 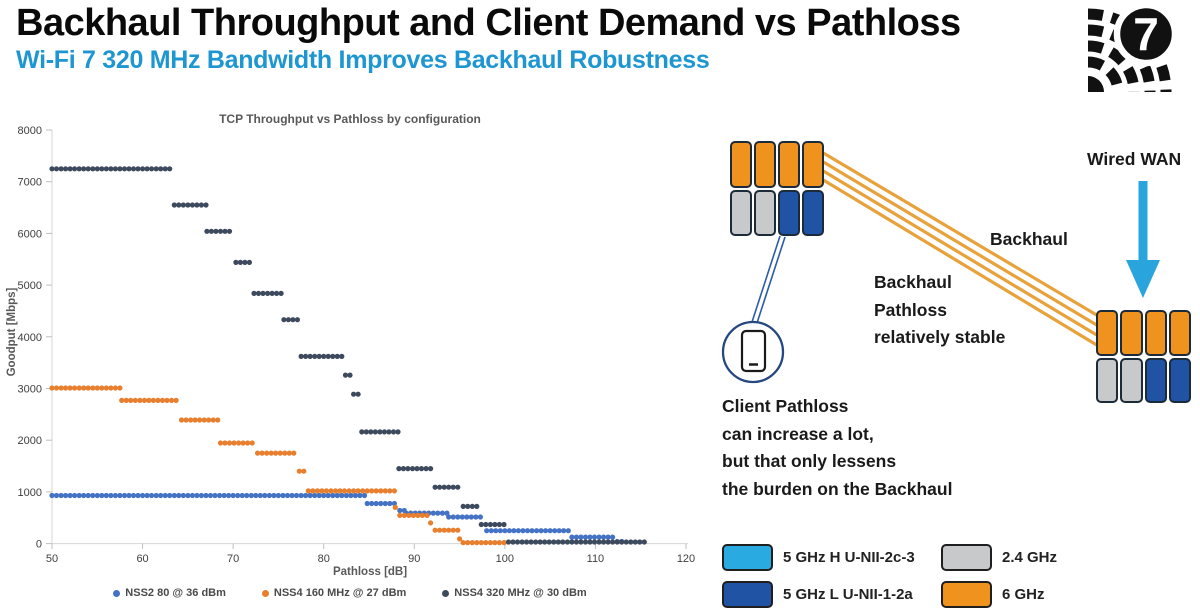 What do you see at coordinates (1023, 594) in the screenshot?
I see `band-label: 6 GHz` at bounding box center [1023, 594].